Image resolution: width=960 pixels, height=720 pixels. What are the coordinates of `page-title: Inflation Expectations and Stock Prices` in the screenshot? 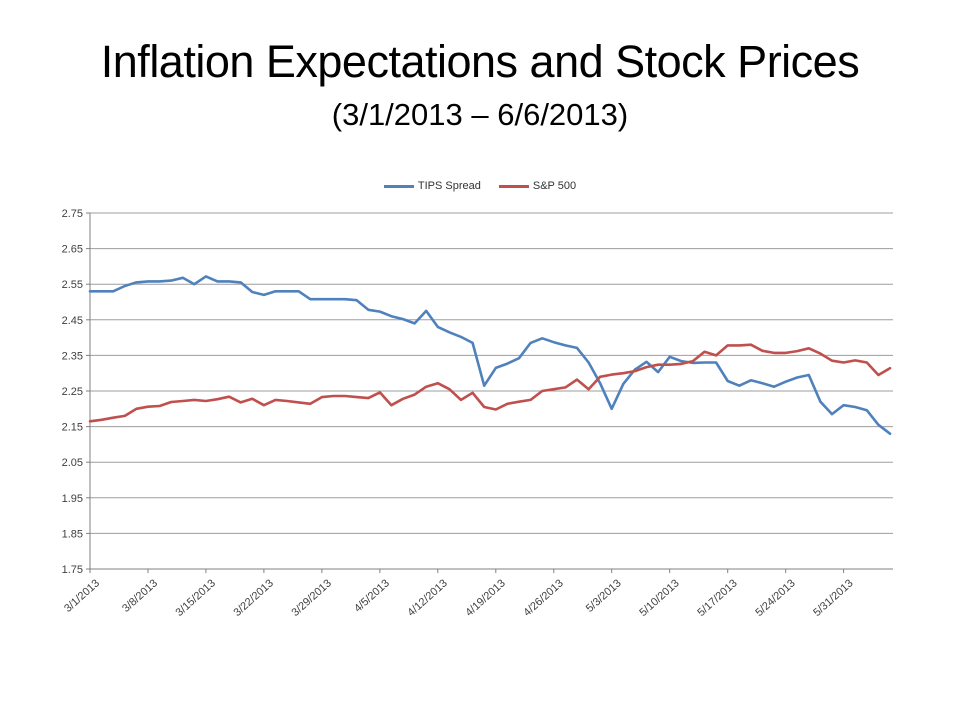 It's located at (480, 61).